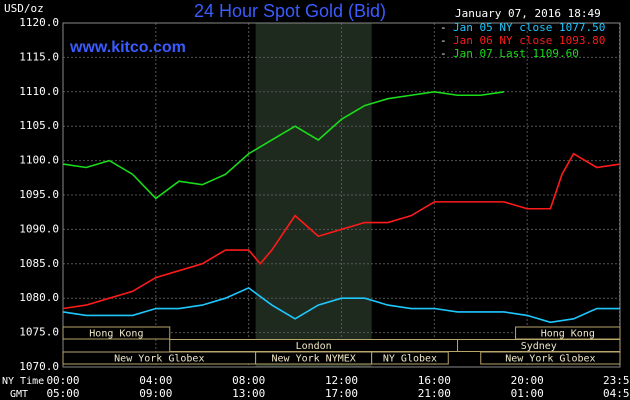  I want to click on session-label: London, so click(314, 346).